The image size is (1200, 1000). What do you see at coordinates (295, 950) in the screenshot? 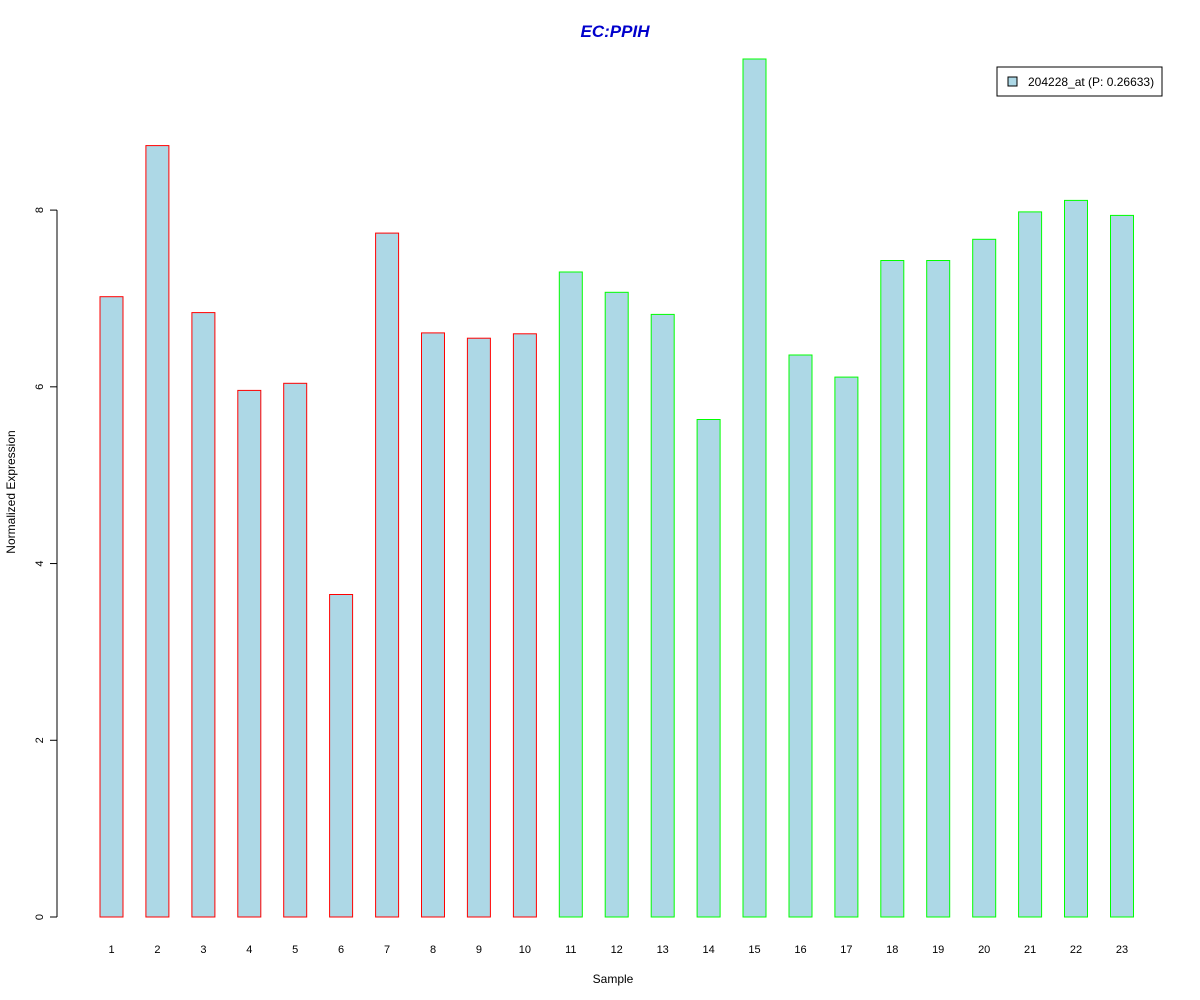
I see `x-axis-tick-label: 5` at bounding box center [295, 950].